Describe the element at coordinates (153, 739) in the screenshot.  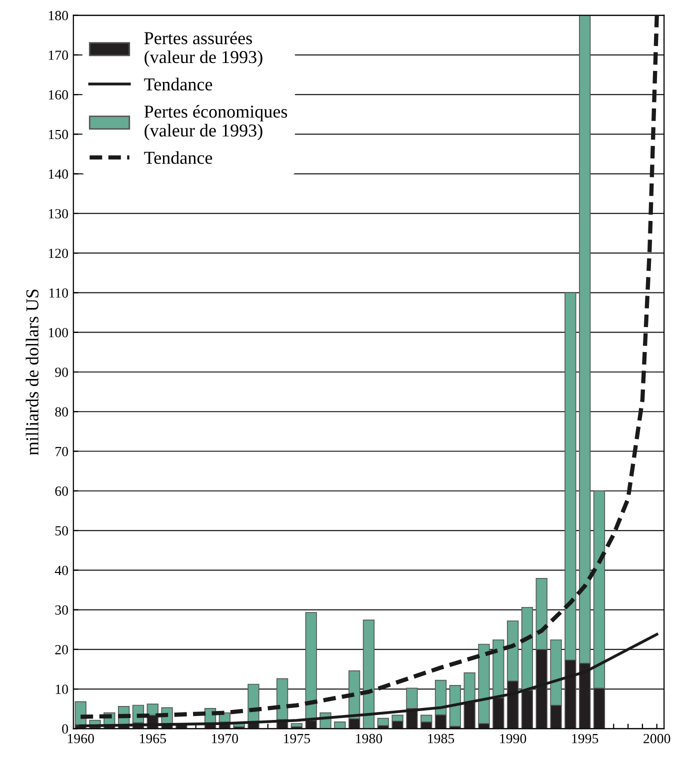
I see `x-tick-label: 1965` at that location.